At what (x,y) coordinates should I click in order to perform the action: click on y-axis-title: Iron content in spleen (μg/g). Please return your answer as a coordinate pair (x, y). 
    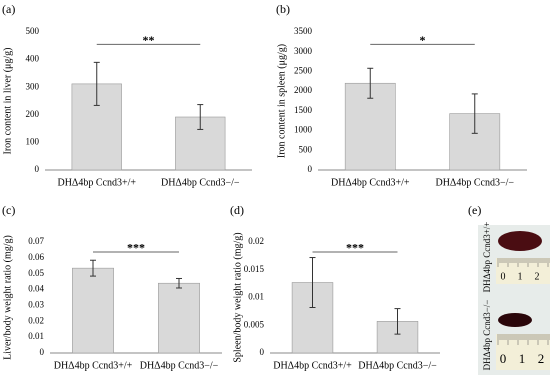
    Looking at the image, I should click on (281, 101).